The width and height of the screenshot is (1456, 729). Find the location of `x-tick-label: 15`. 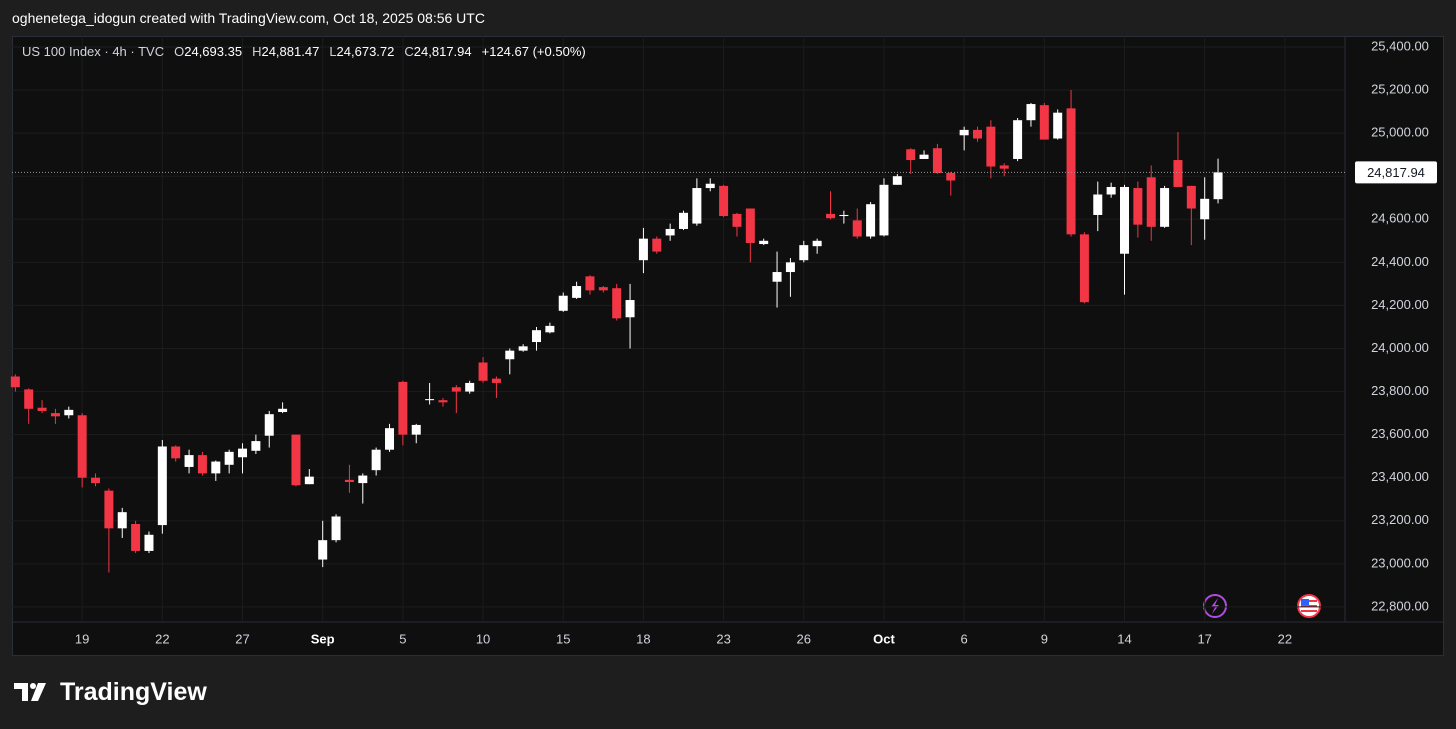

x-tick-label: 15 is located at coordinates (563, 638).